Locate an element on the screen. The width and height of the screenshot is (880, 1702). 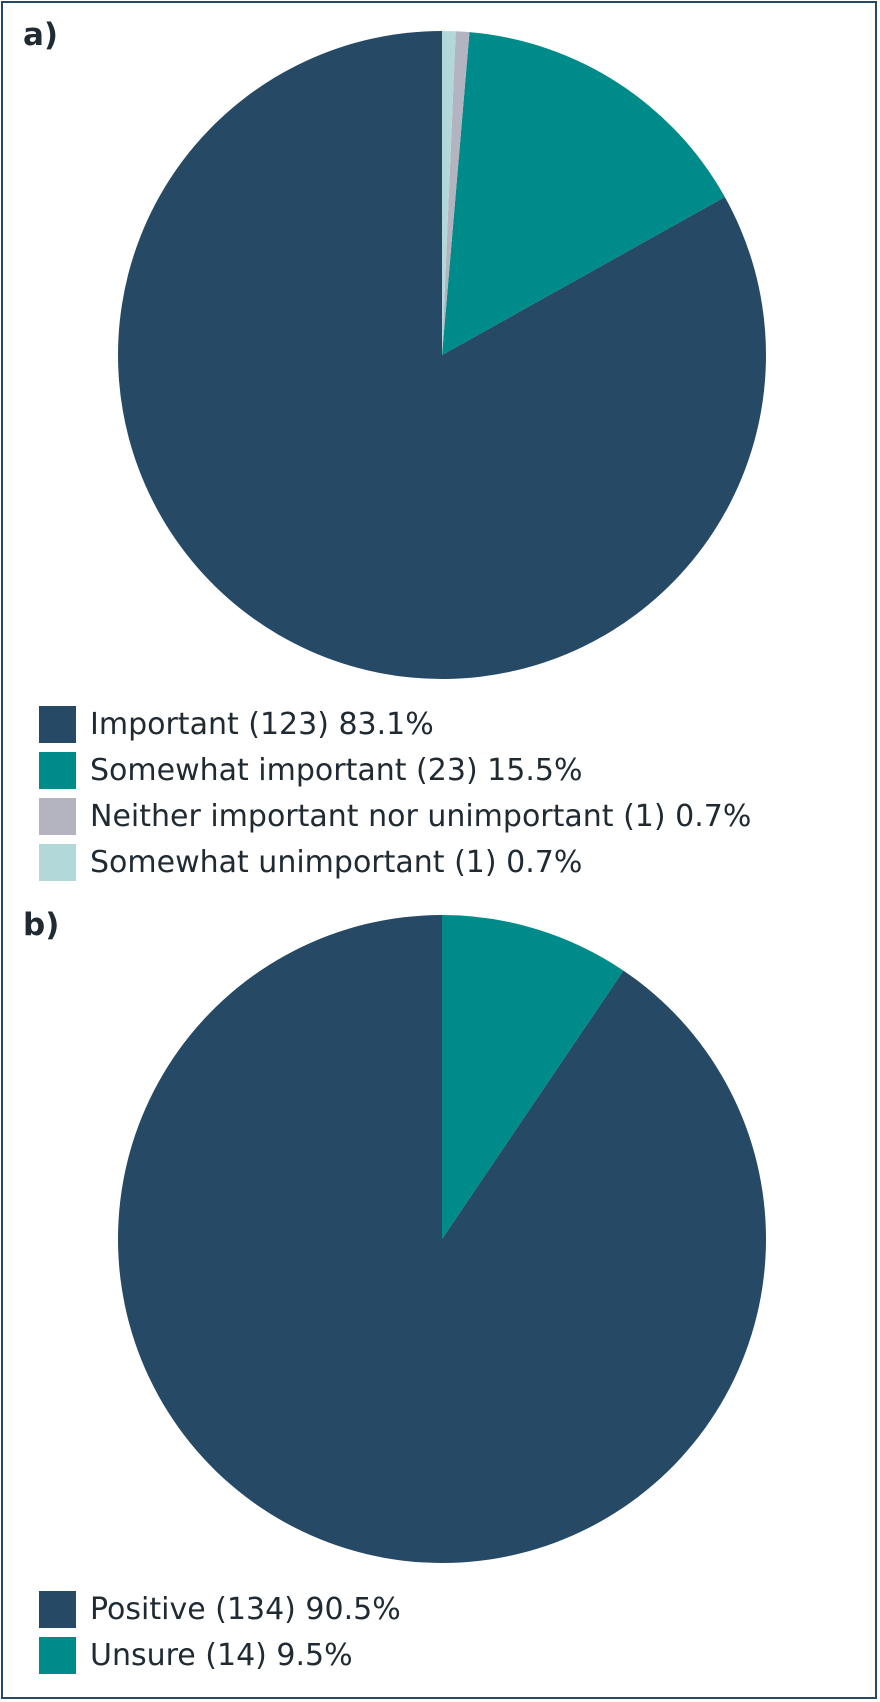
panel-label-a: a) is located at coordinates (41, 35).